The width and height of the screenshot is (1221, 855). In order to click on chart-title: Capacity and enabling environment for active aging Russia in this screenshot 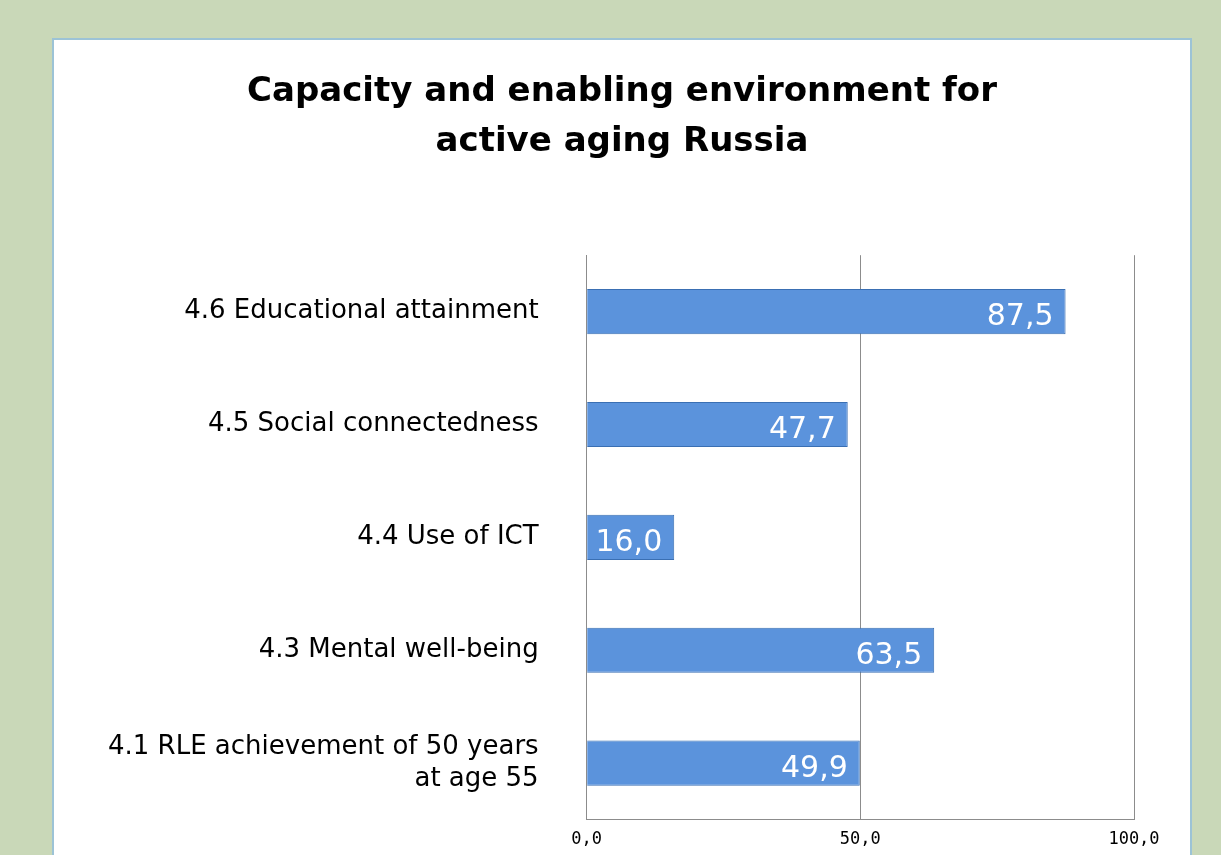, I will do `click(622, 114)`.